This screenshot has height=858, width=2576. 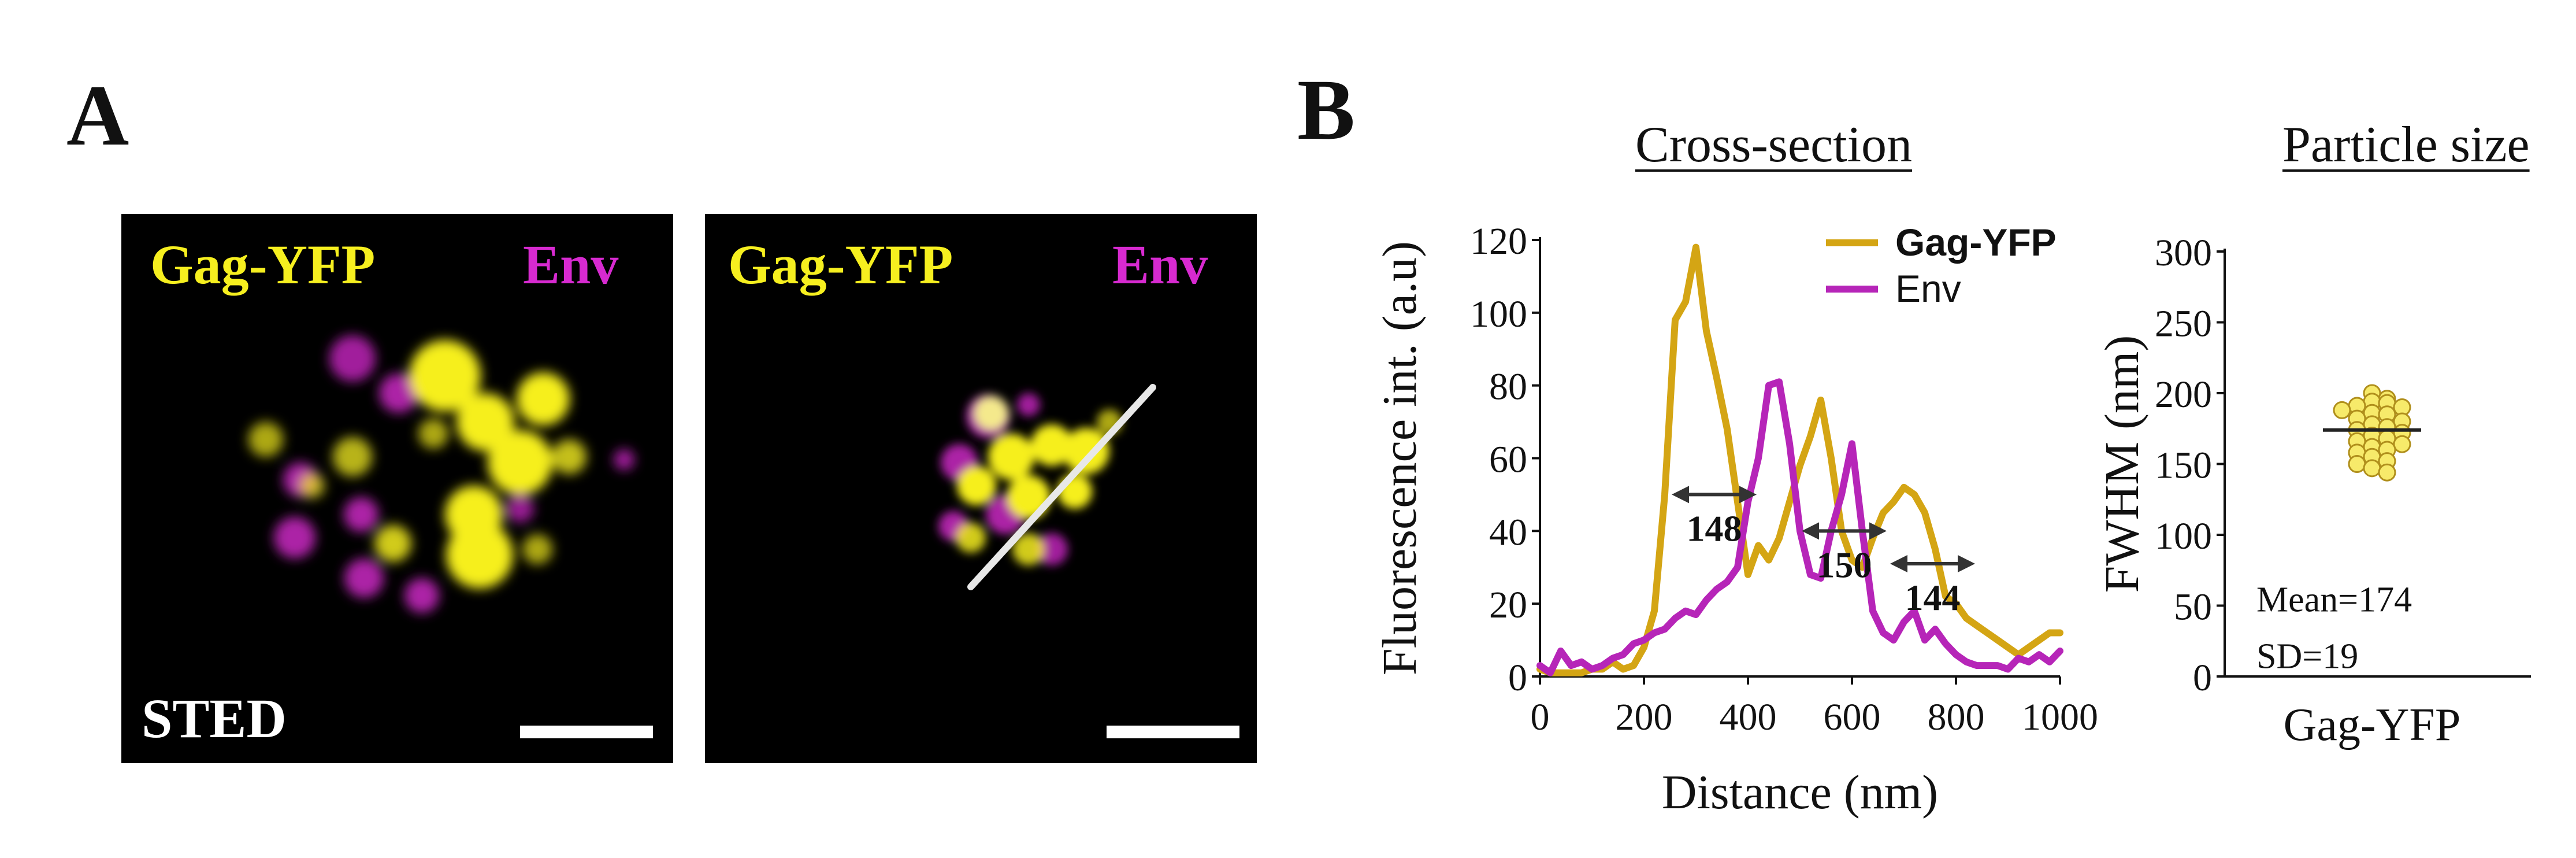 What do you see at coordinates (1541, 717) in the screenshot?
I see `x-tick-label: 0` at bounding box center [1541, 717].